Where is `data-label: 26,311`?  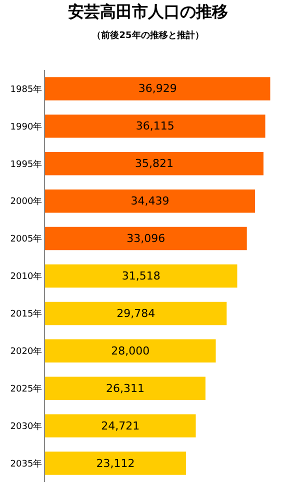 data-label: 26,311 is located at coordinates (125, 388).